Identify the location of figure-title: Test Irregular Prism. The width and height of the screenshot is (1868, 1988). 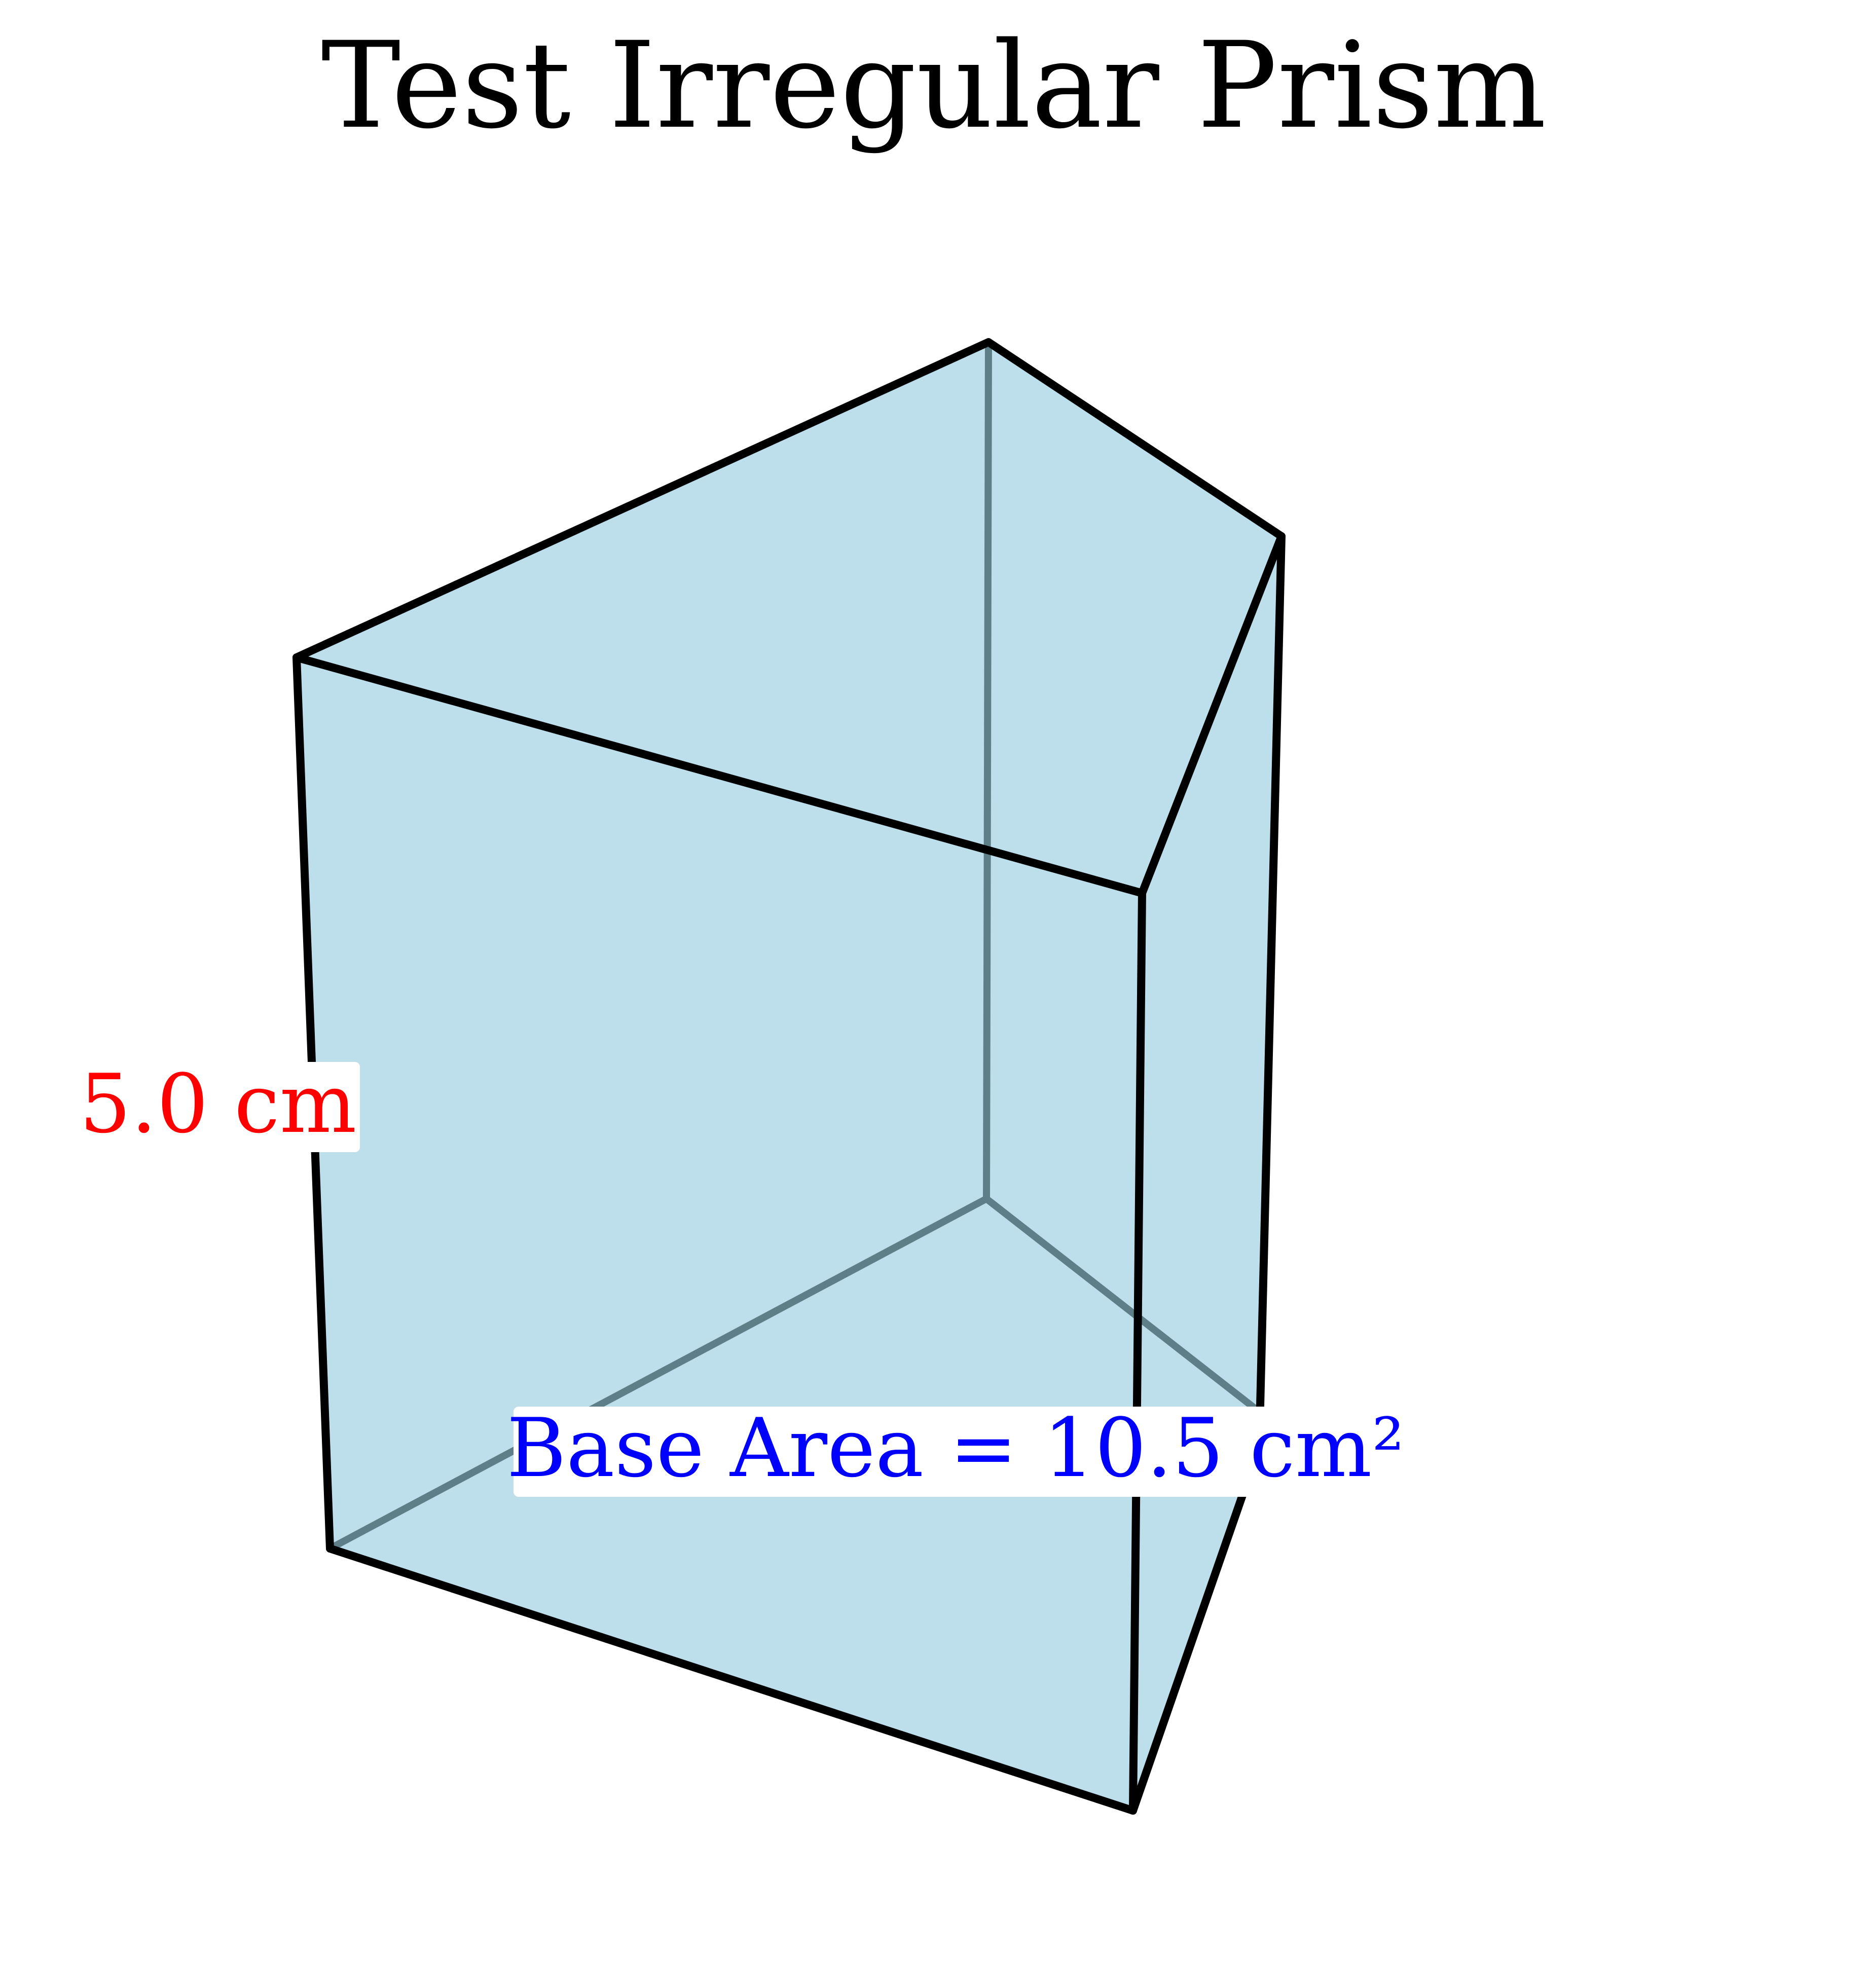
(933, 86).